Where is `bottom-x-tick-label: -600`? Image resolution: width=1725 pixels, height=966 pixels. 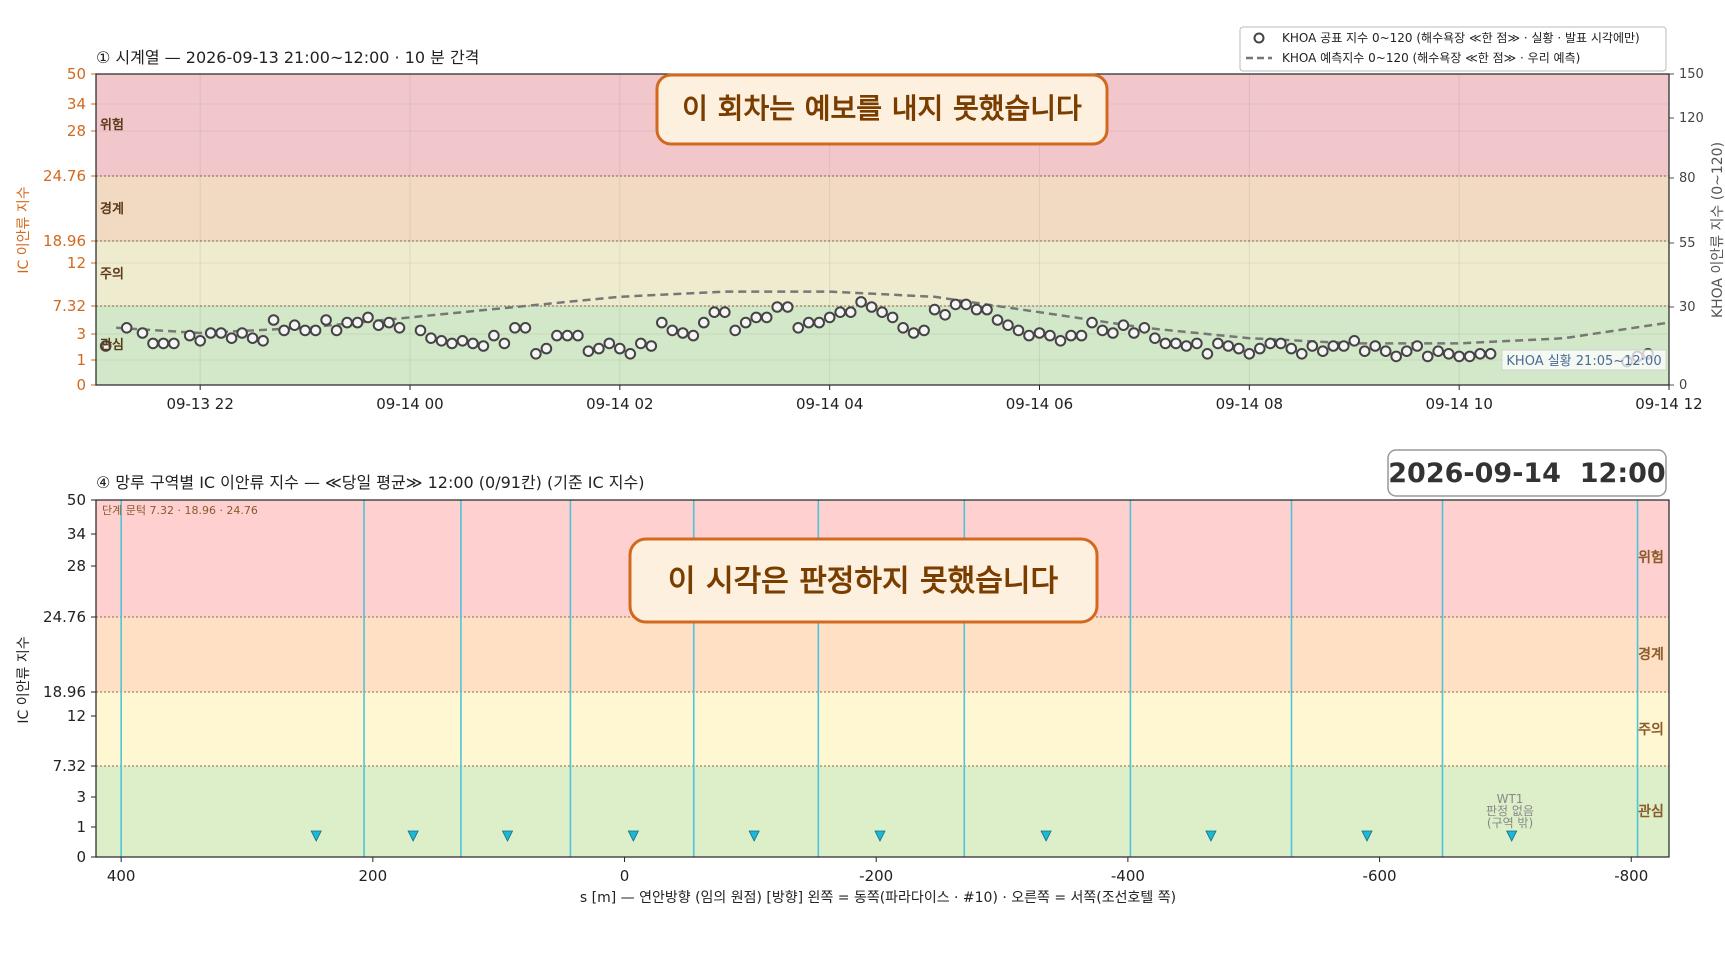 bottom-x-tick-label: -600 is located at coordinates (1380, 876).